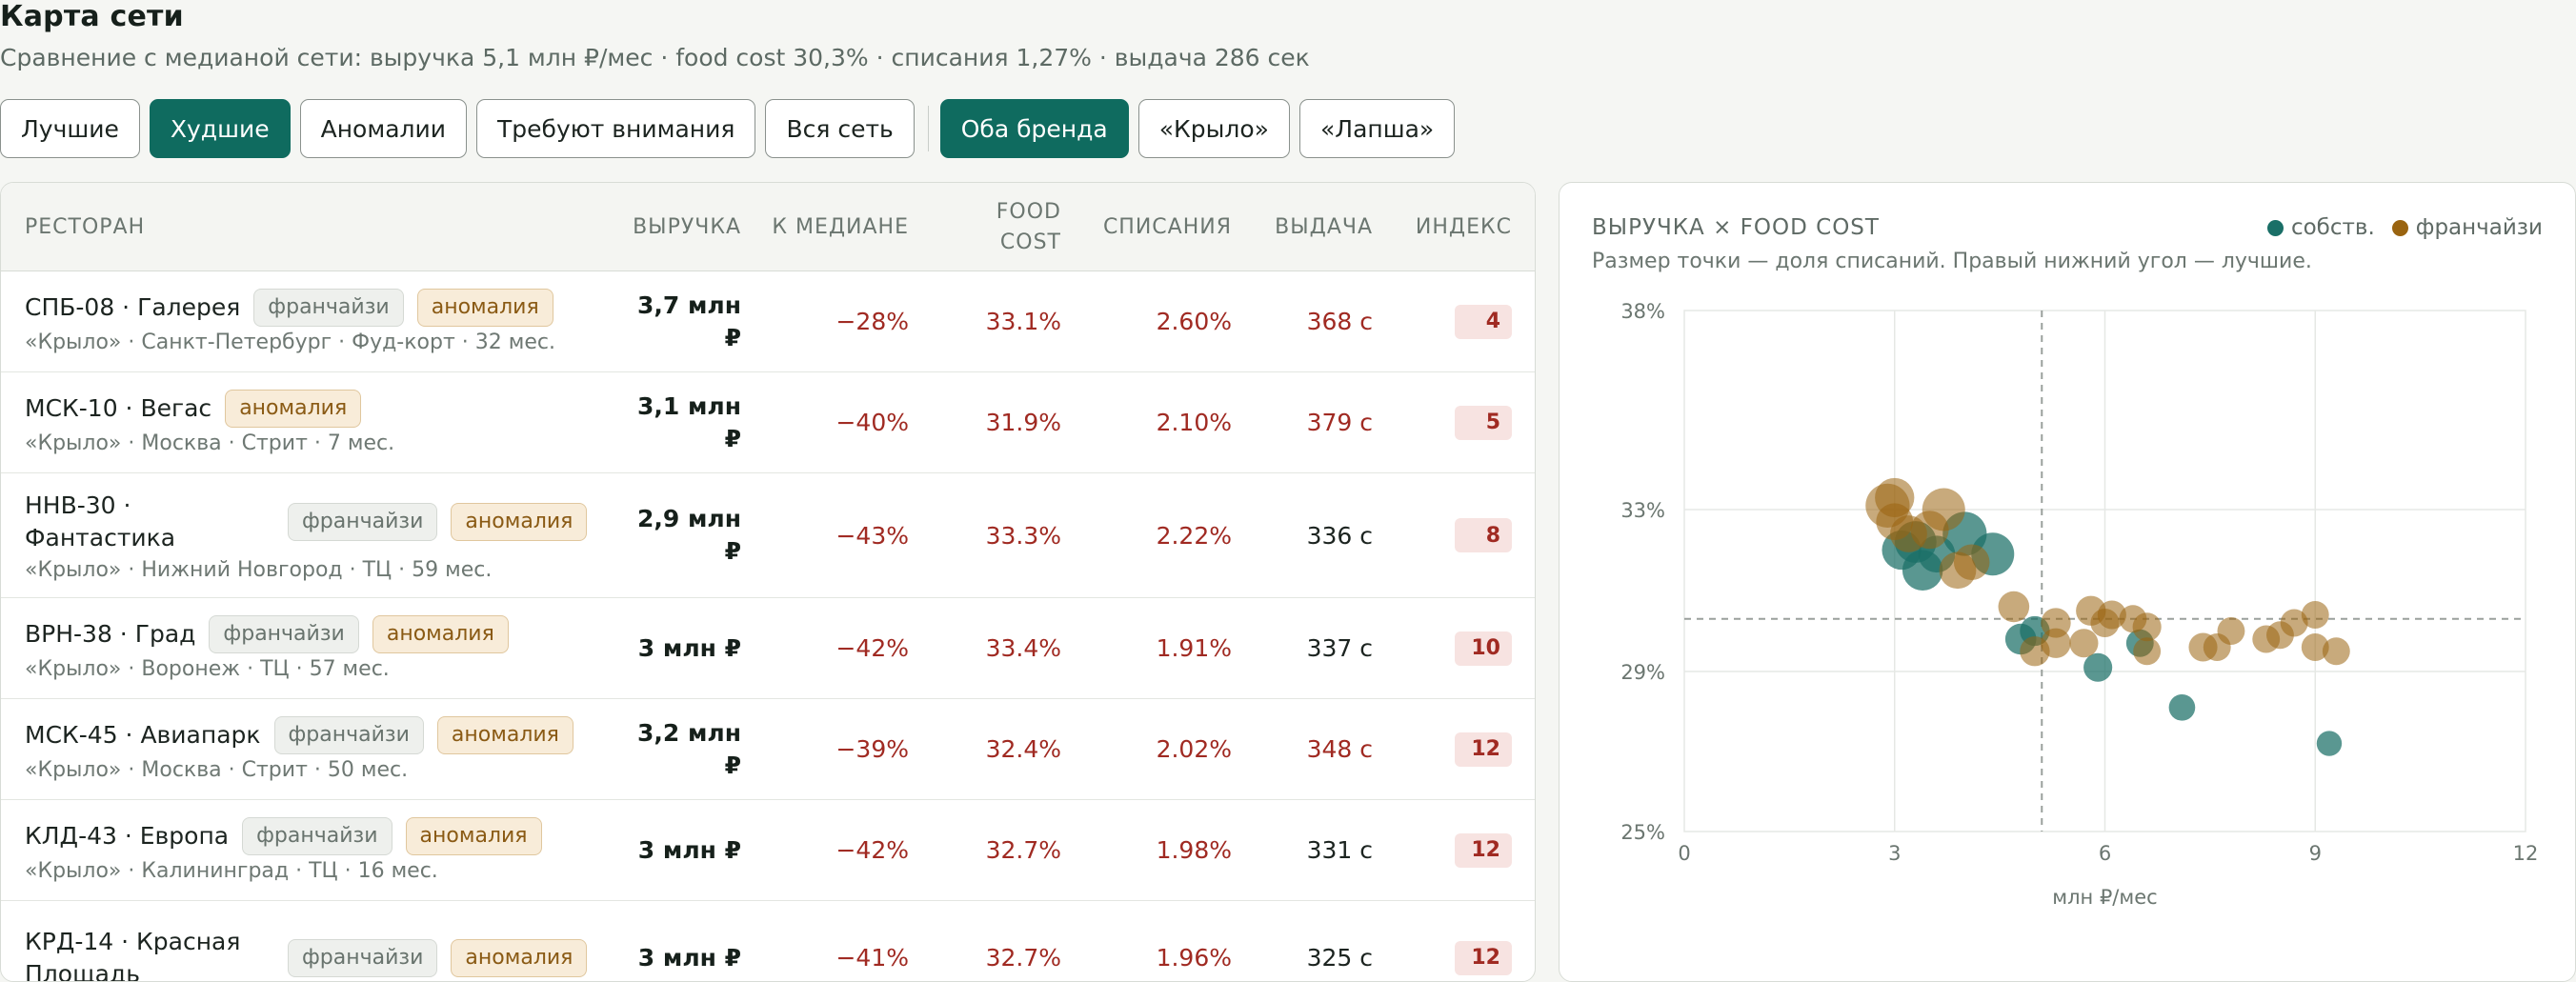 The image size is (2576, 982). I want to click on restaurant-name: КРД-14 · Красная Площадь, so click(149, 954).